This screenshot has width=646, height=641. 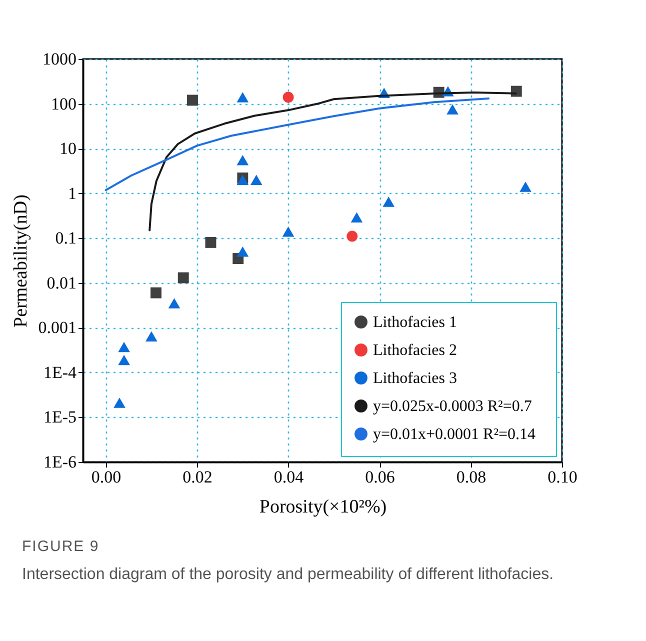 What do you see at coordinates (288, 575) in the screenshot?
I see `text: Intersection diagram of the porosity and permeability of different lithofacies.` at bounding box center [288, 575].